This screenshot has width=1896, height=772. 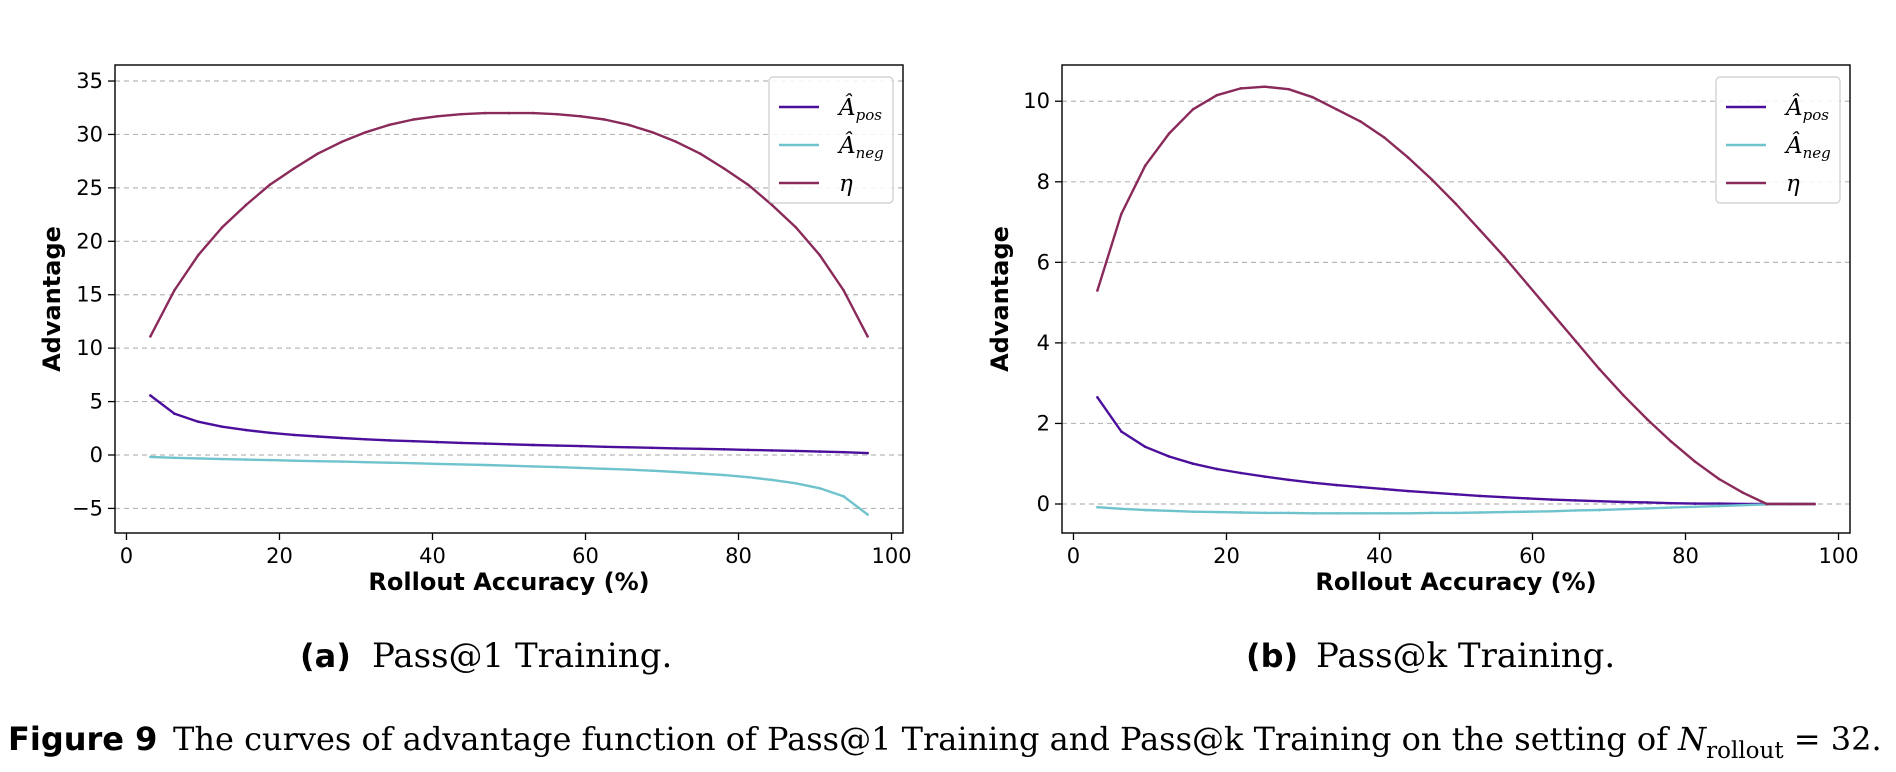 What do you see at coordinates (1226, 556) in the screenshot?
I see `x-tick-label: 20` at bounding box center [1226, 556].